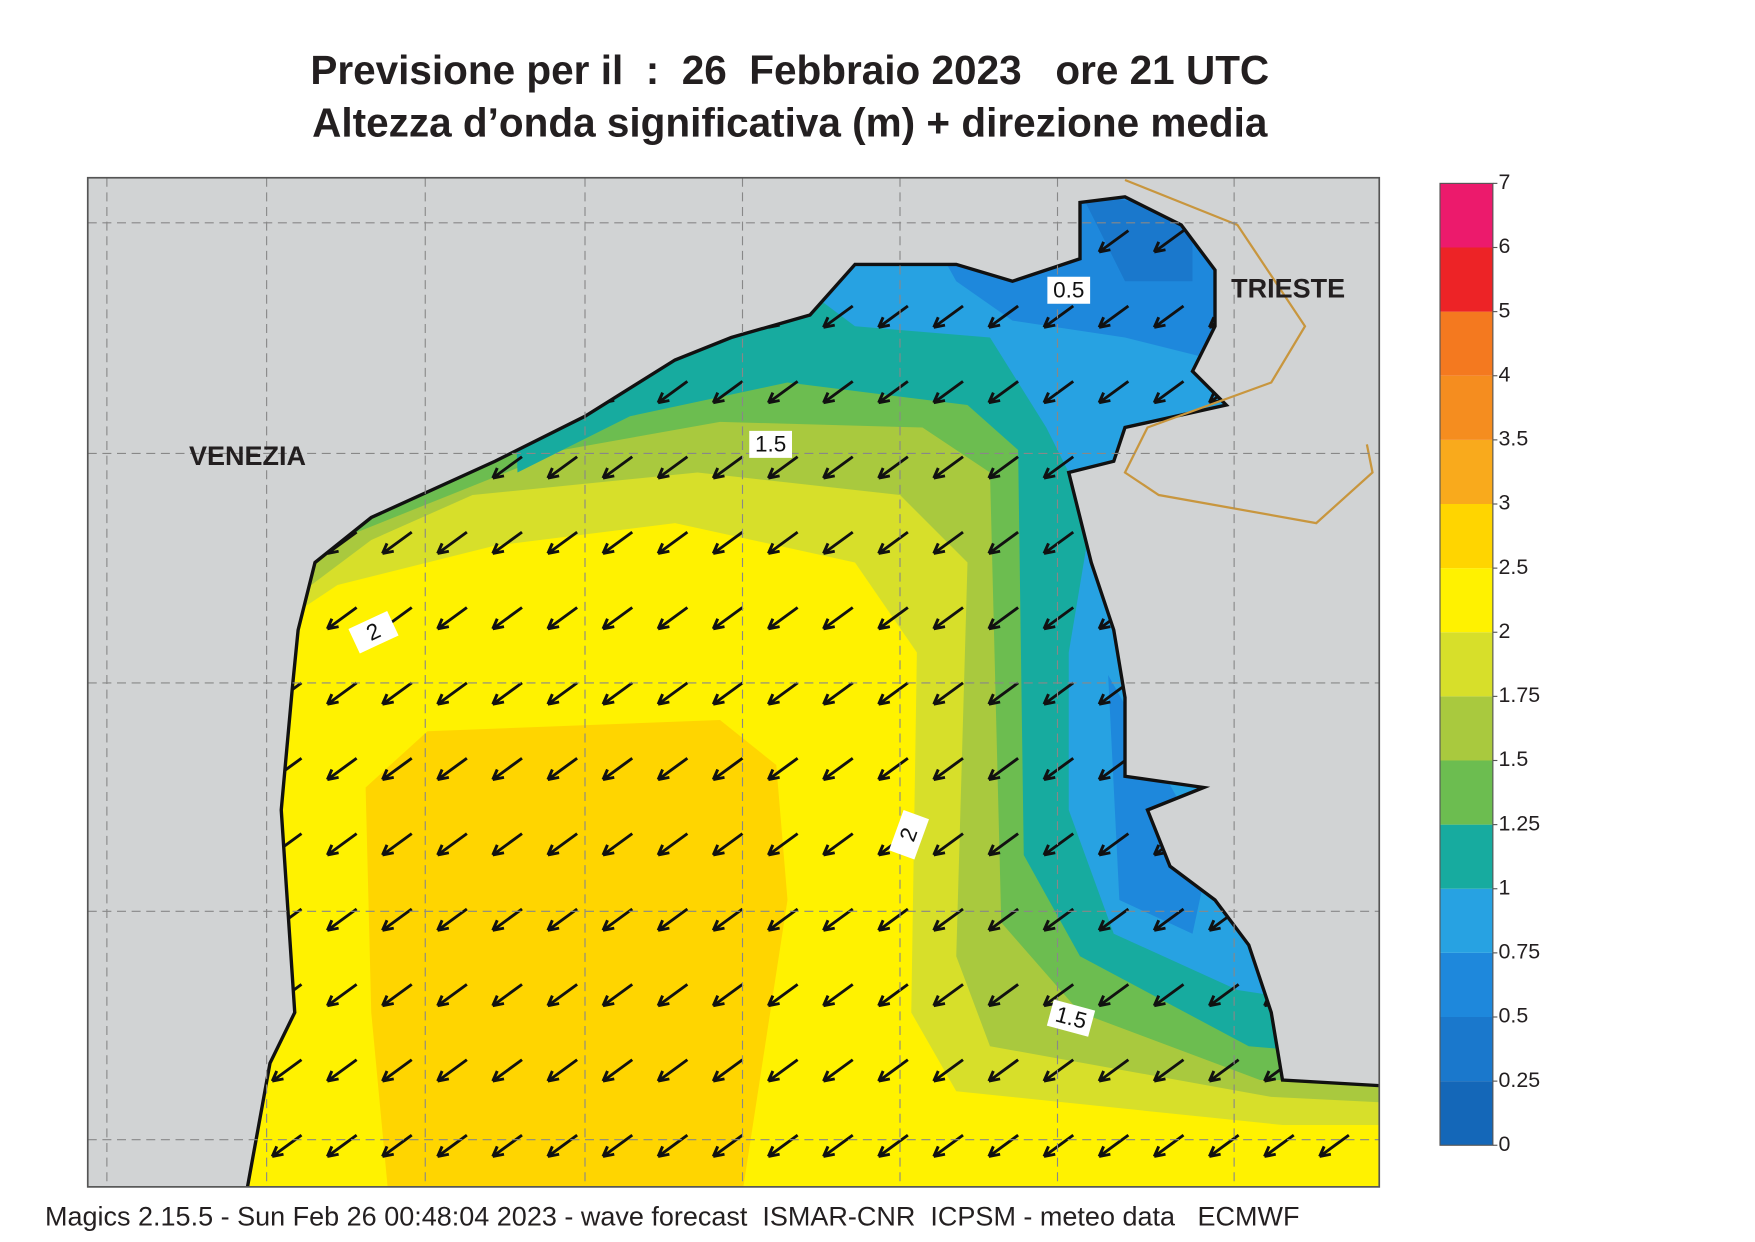  Describe the element at coordinates (1505, 887) in the screenshot. I see `colorbar-tick-label: 1` at that location.